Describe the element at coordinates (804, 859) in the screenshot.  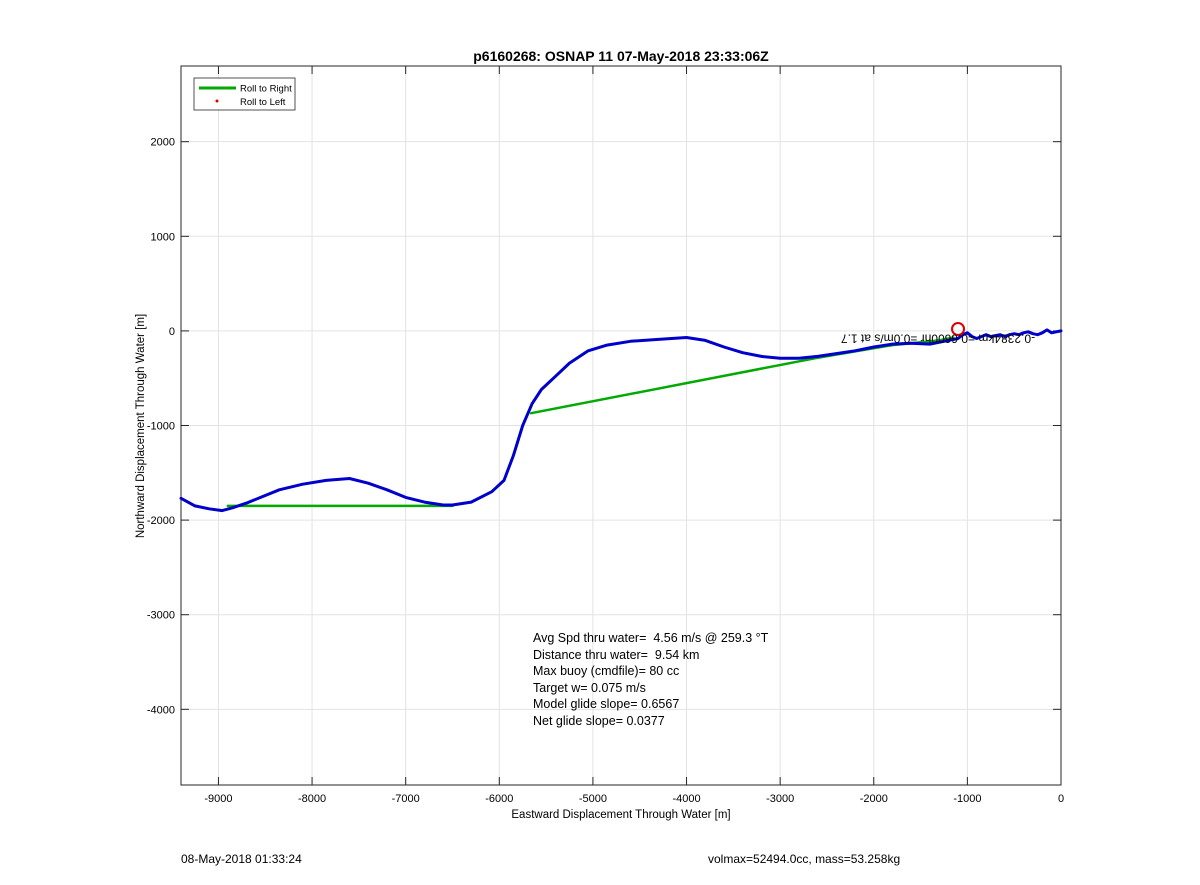
I see `footer-vehicle-params: volmax=52494.0cc, mass=53.258kg` at that location.